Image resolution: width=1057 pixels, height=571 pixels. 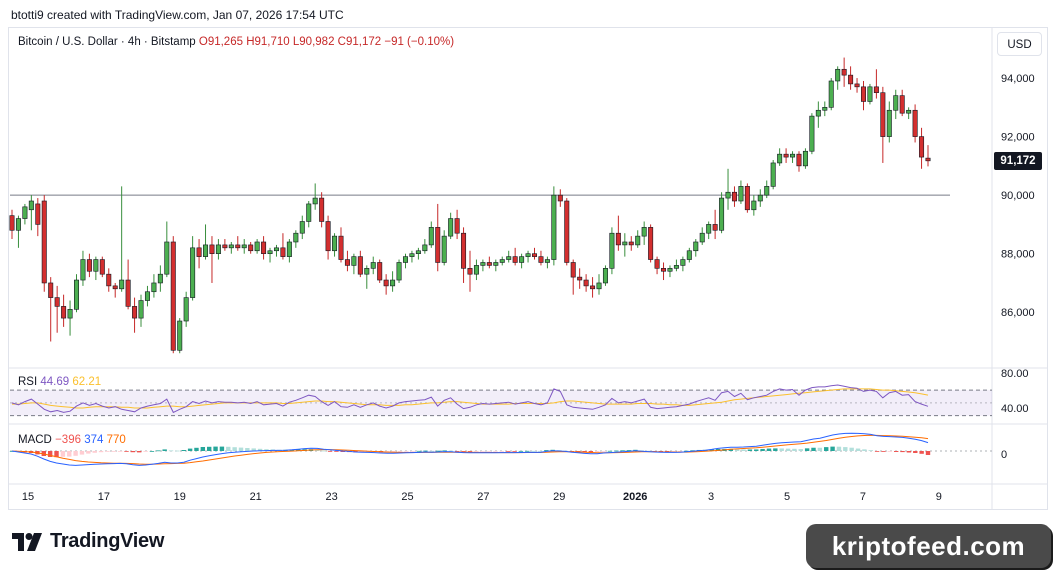 I want to click on currency-button: USD, so click(x=1019, y=44).